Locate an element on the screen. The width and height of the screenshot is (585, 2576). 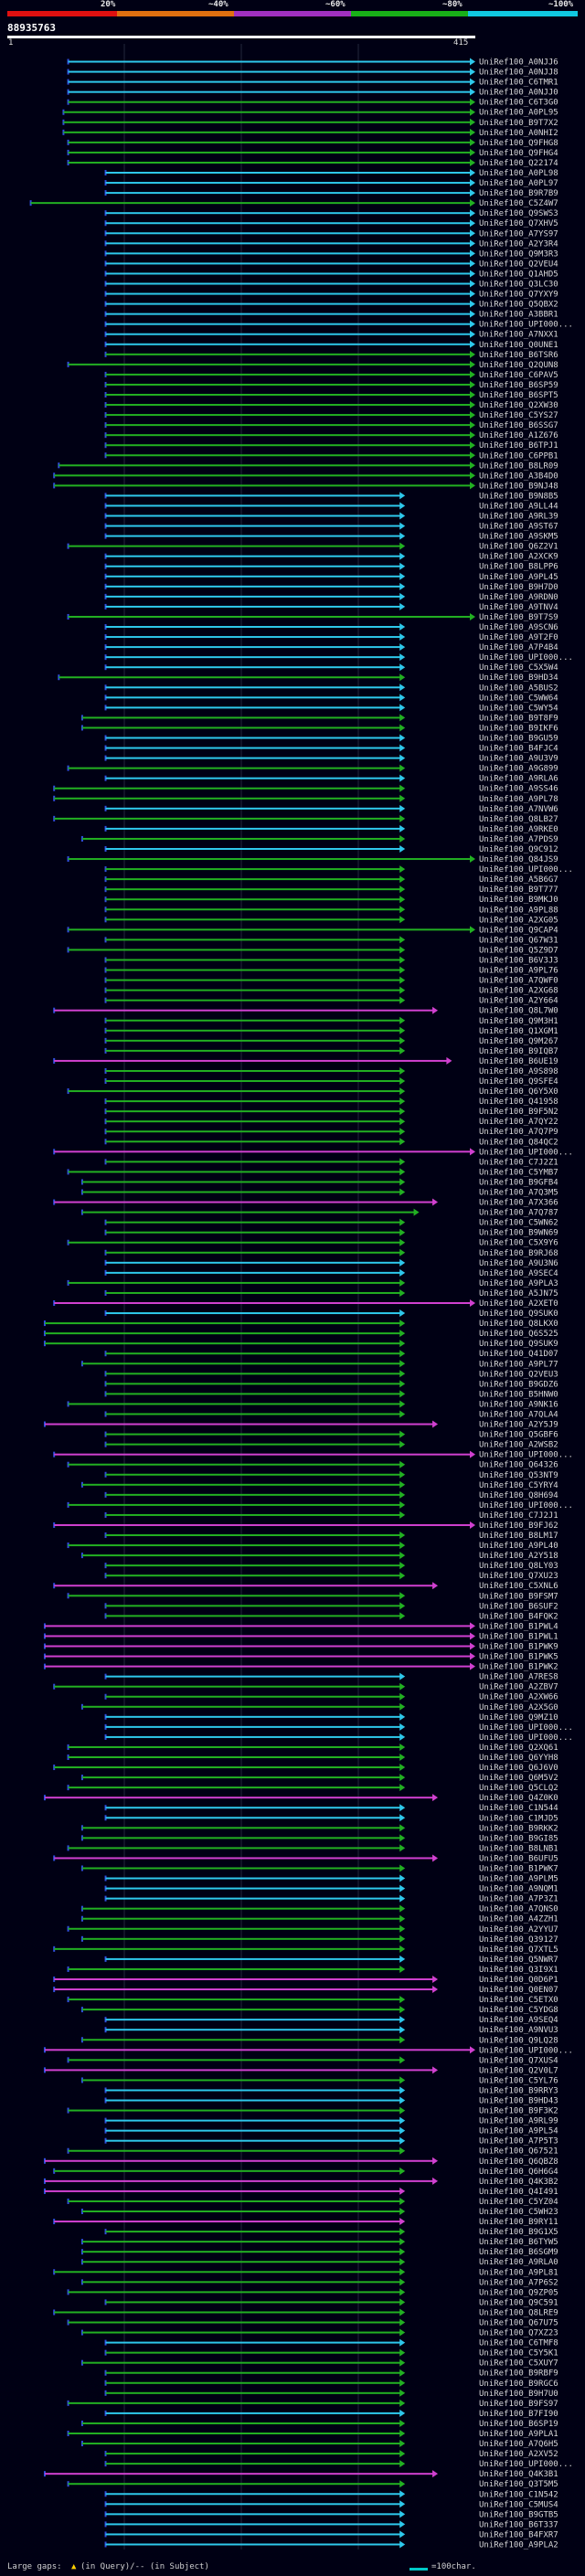
hit-label: UniRef100_A9SCN6 is located at coordinates (518, 627).